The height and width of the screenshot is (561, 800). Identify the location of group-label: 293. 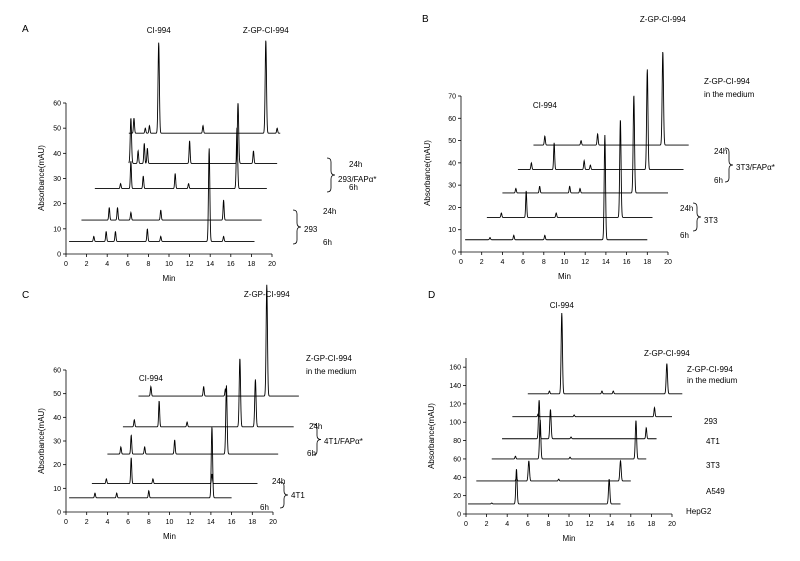
(311, 229).